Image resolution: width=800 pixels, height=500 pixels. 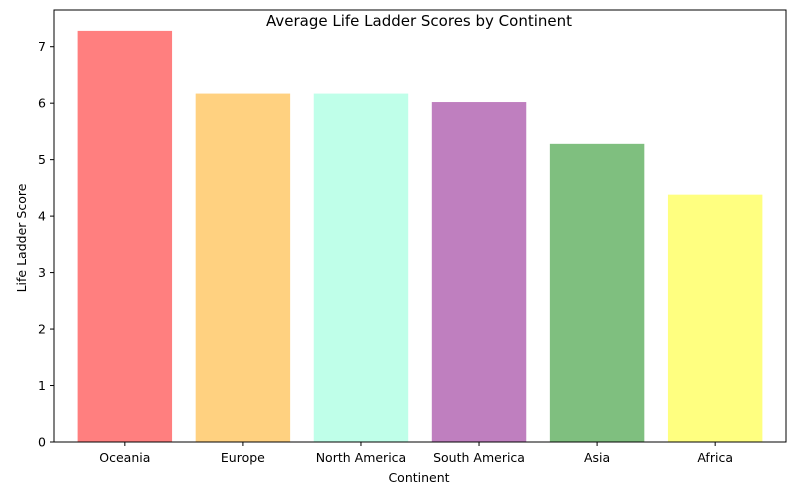 I want to click on bar-north-america, so click(x=361, y=267).